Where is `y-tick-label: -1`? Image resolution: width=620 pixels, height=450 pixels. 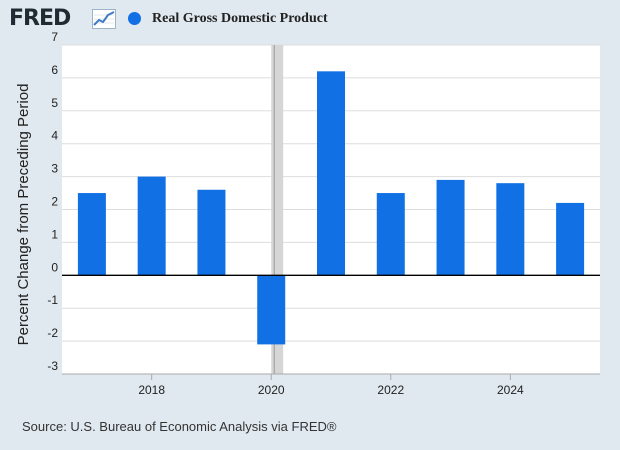
y-tick-label: -1 is located at coordinates (52, 300).